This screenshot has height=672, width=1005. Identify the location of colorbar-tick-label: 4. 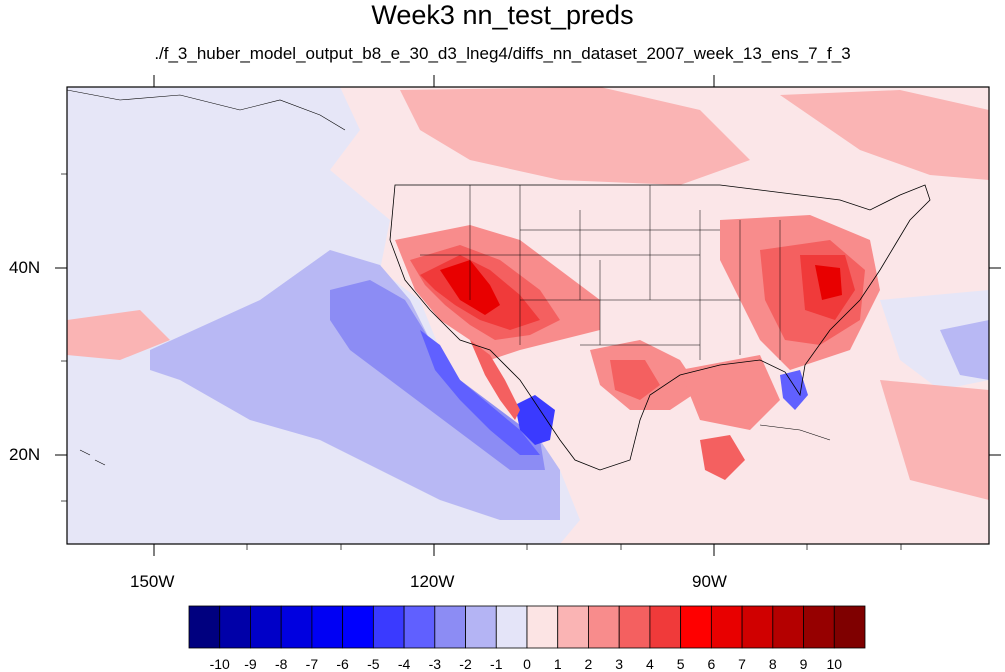
(650, 664).